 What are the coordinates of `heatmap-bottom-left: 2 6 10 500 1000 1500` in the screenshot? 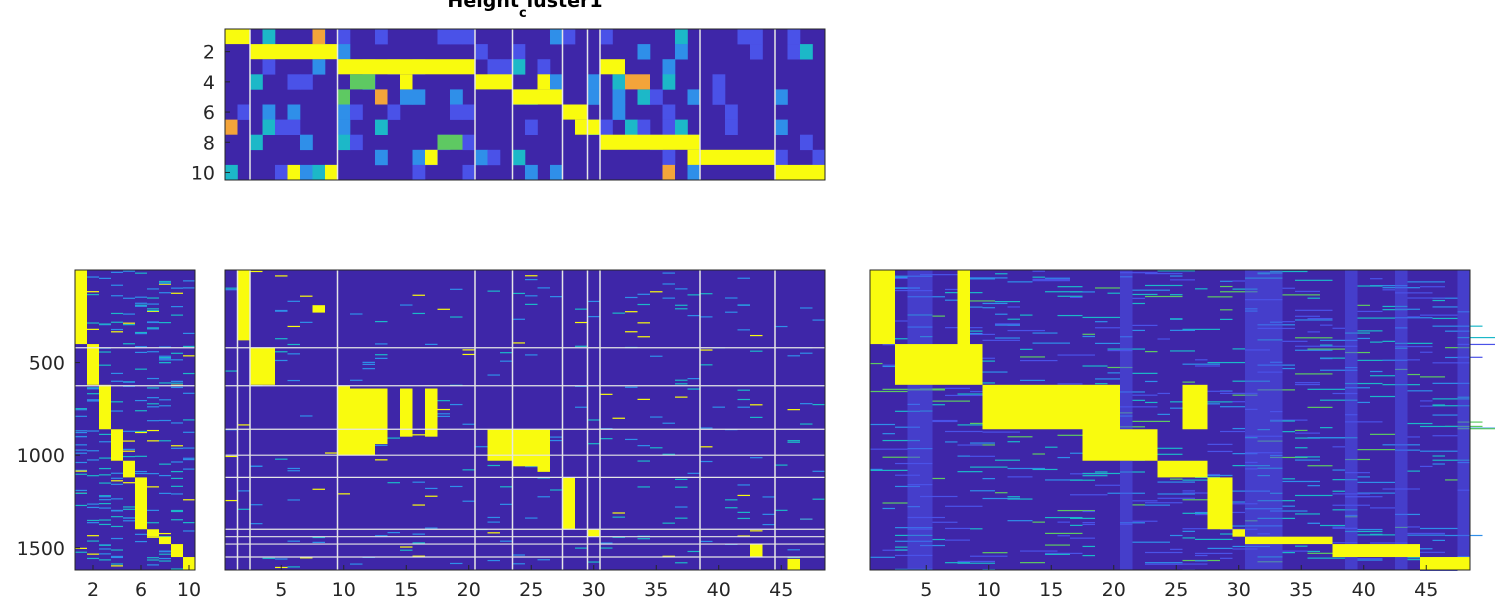 It's located at (109, 434).